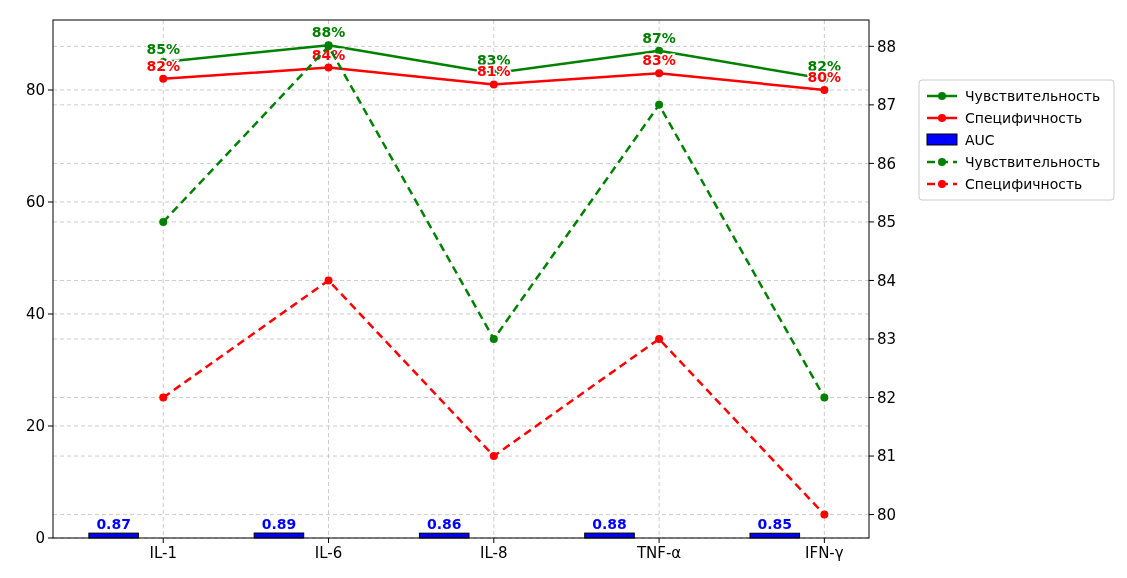  Describe the element at coordinates (279, 524) in the screenshot. I see `data-label: 0.89` at that location.